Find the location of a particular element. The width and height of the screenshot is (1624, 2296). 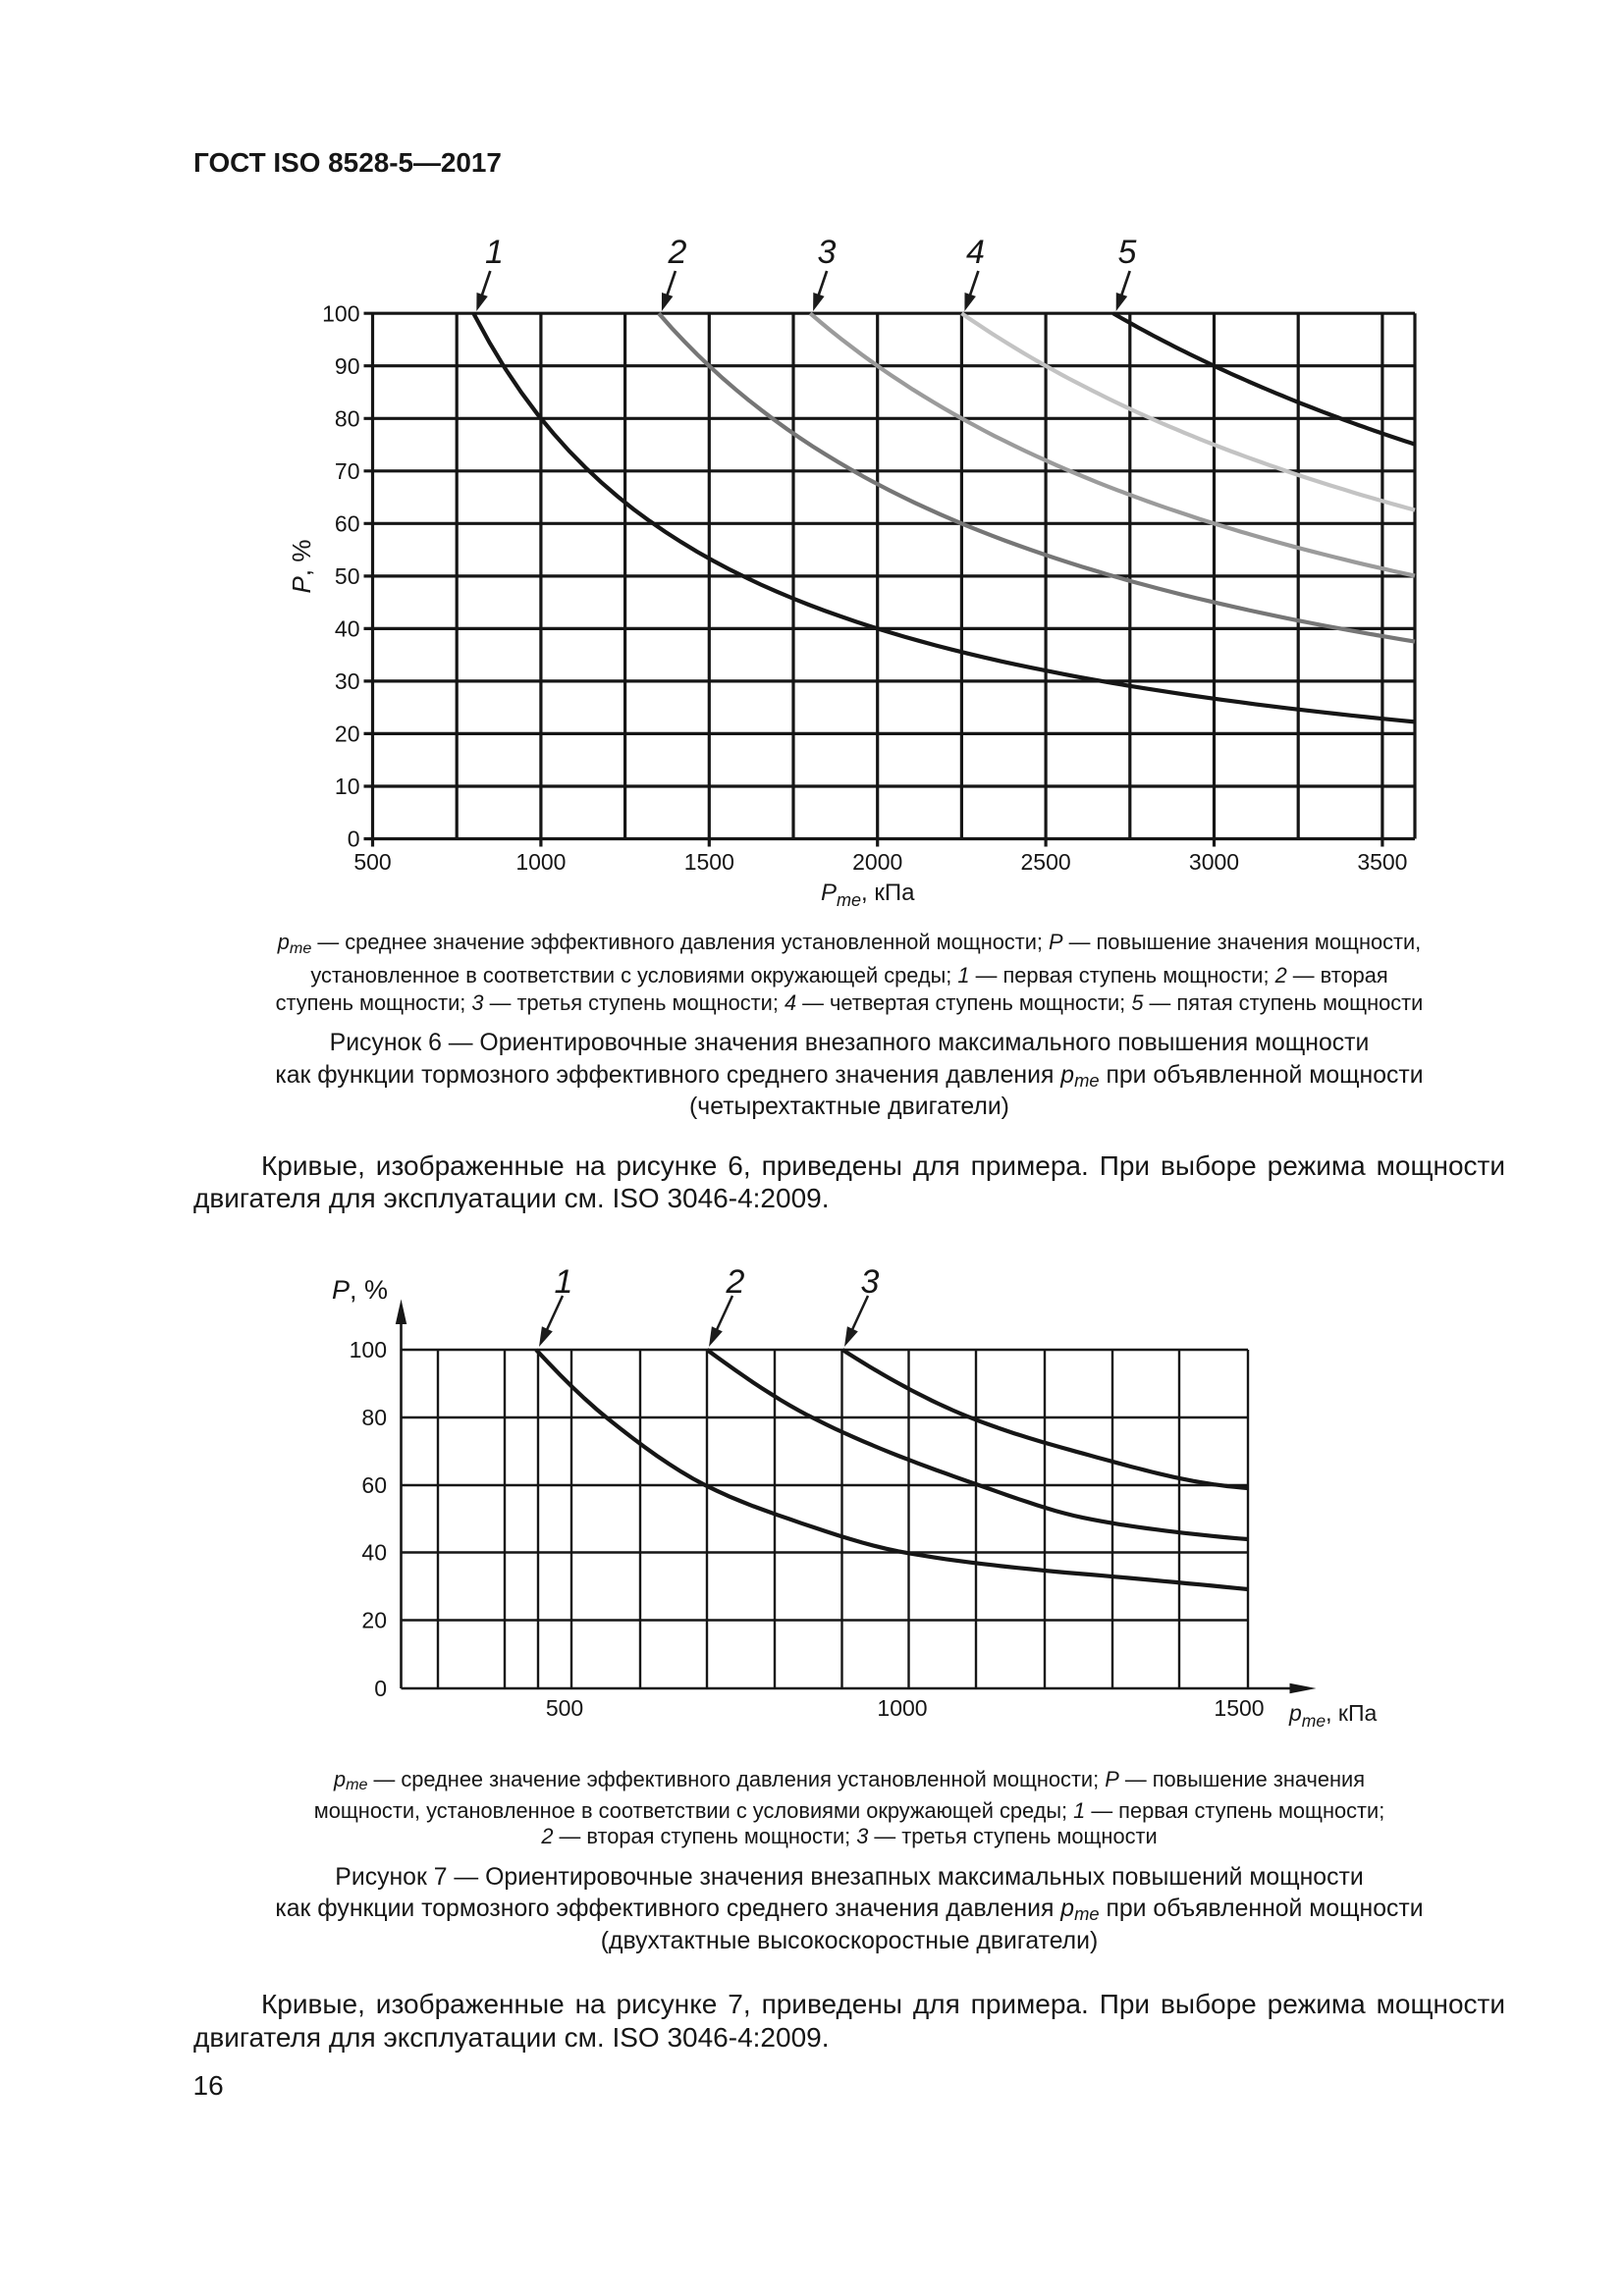

svg-text: 70 is located at coordinates (347, 471).